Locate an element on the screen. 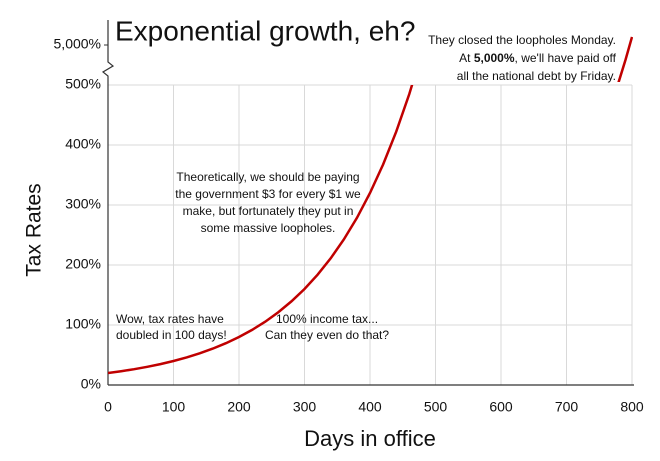 The image size is (660, 461). chart-title: Exponential growth, eh? is located at coordinates (265, 30).